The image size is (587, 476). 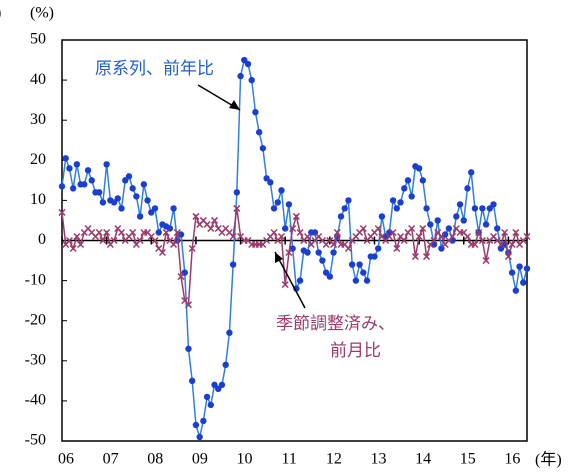 What do you see at coordinates (38, 79) in the screenshot?
I see `y-tick-label: 40` at bounding box center [38, 79].